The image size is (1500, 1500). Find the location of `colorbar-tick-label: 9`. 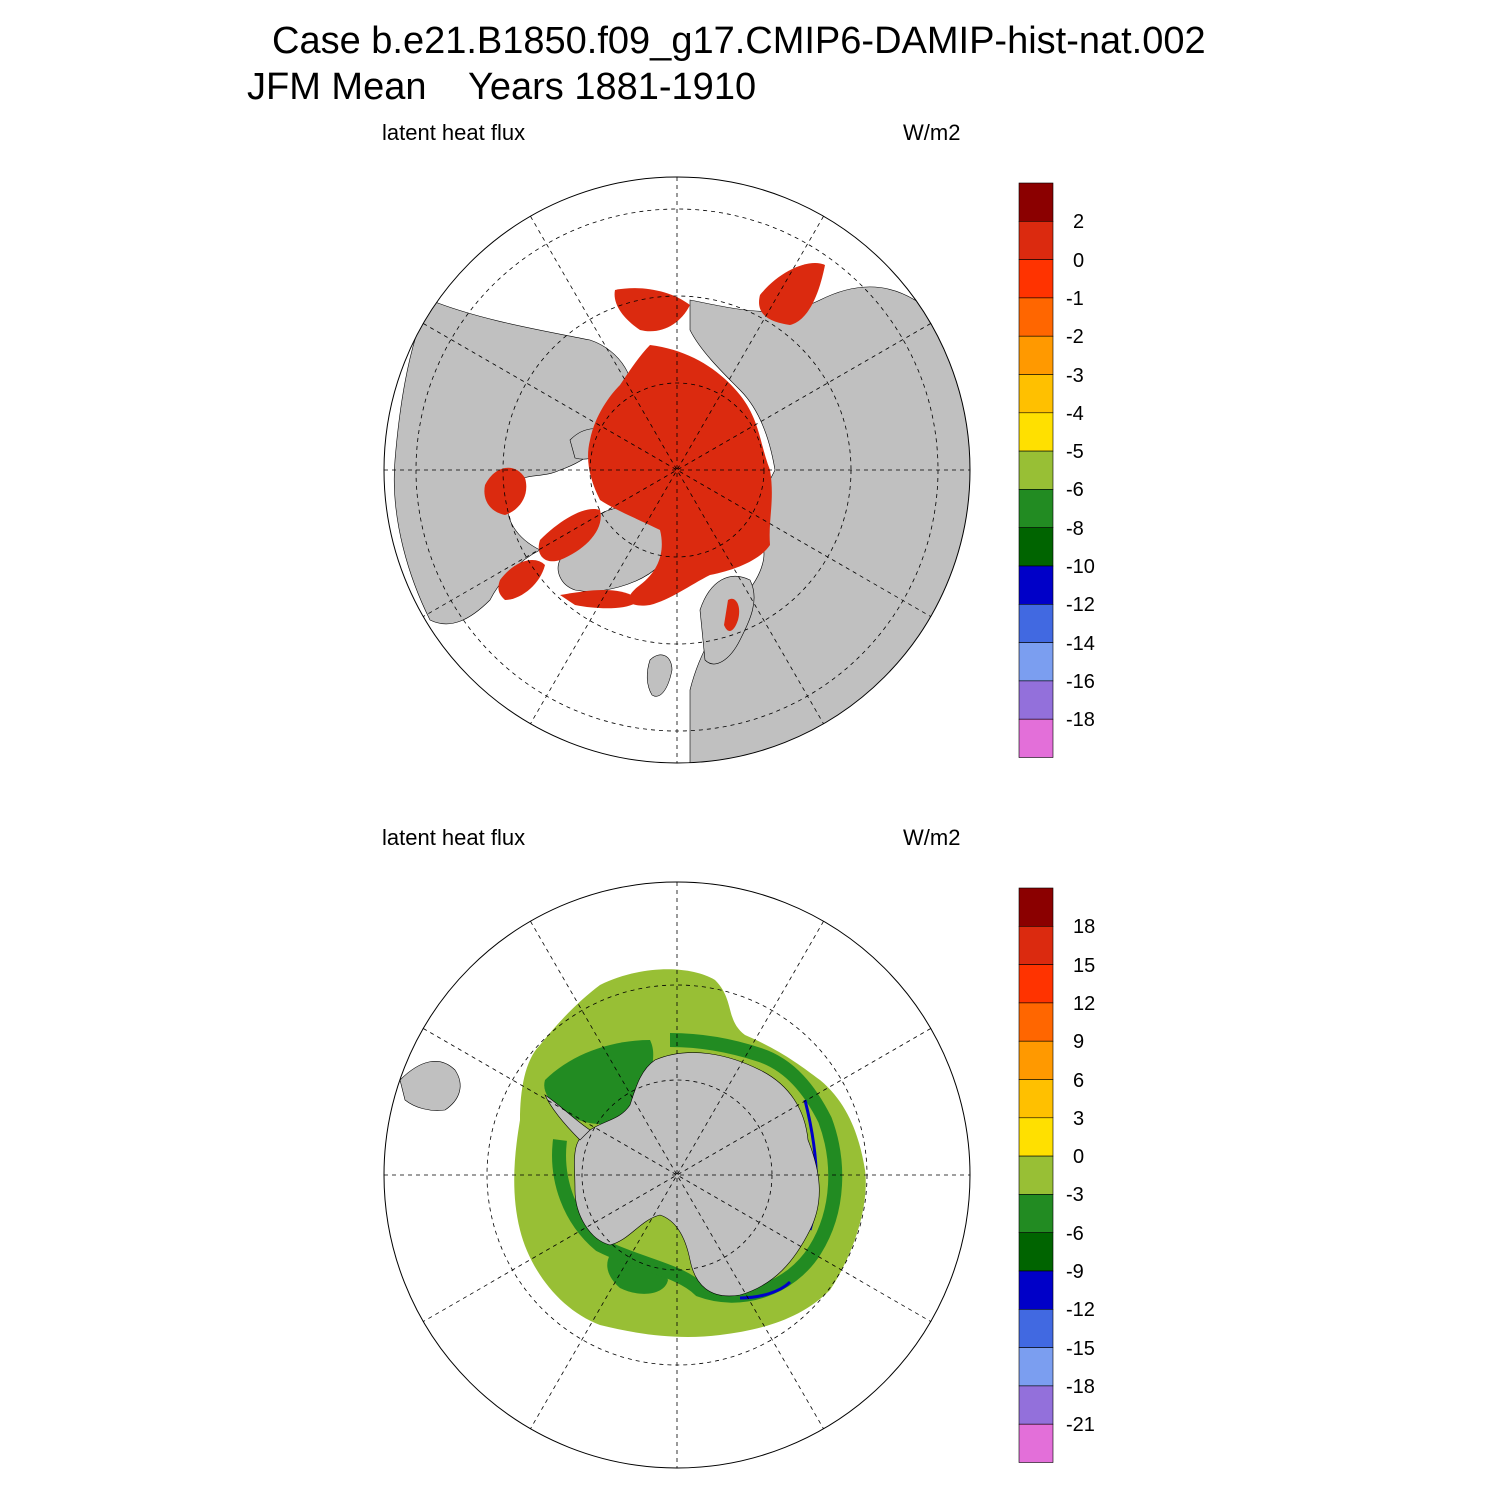

colorbar-tick-label: 9 is located at coordinates (1079, 1042).